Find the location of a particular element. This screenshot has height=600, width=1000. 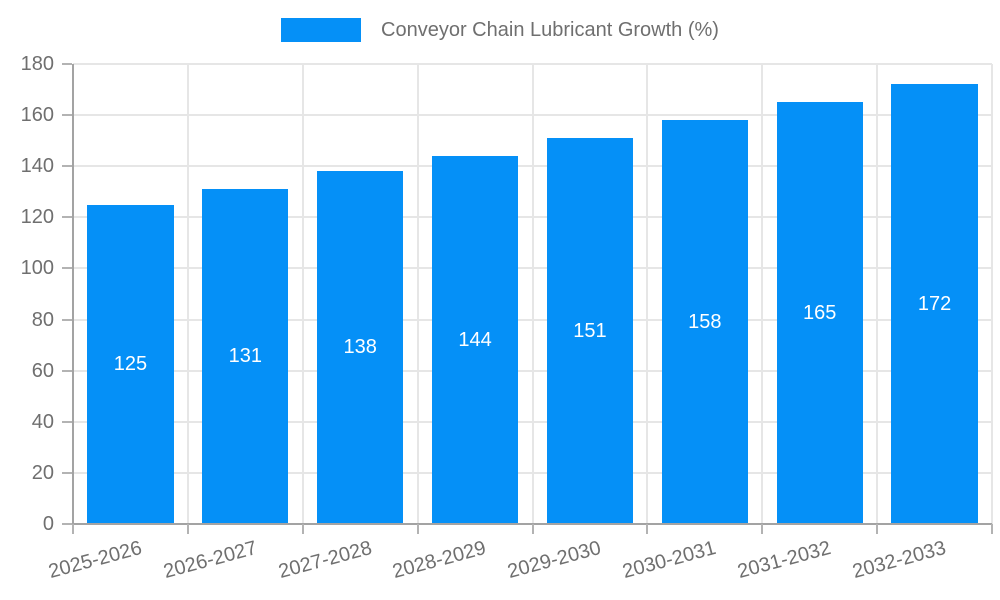

bar-value-label: 125 is located at coordinates (130, 363).